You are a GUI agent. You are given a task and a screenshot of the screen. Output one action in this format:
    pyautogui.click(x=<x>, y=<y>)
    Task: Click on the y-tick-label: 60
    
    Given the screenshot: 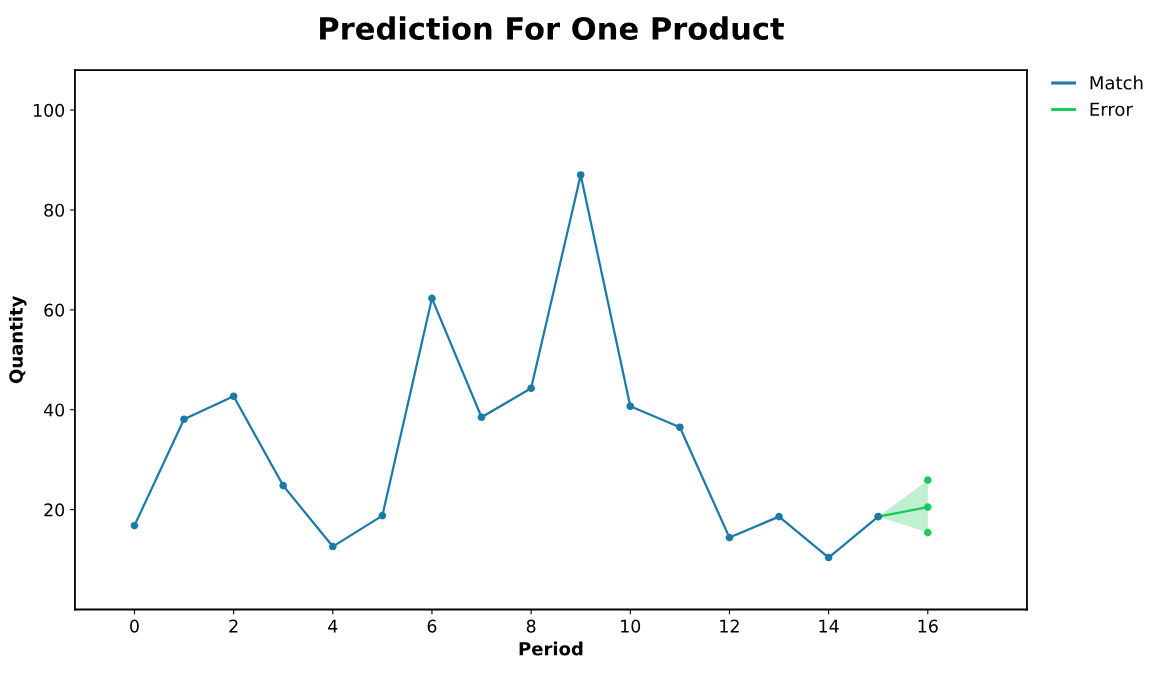 What is the action you would take?
    pyautogui.click(x=54, y=310)
    